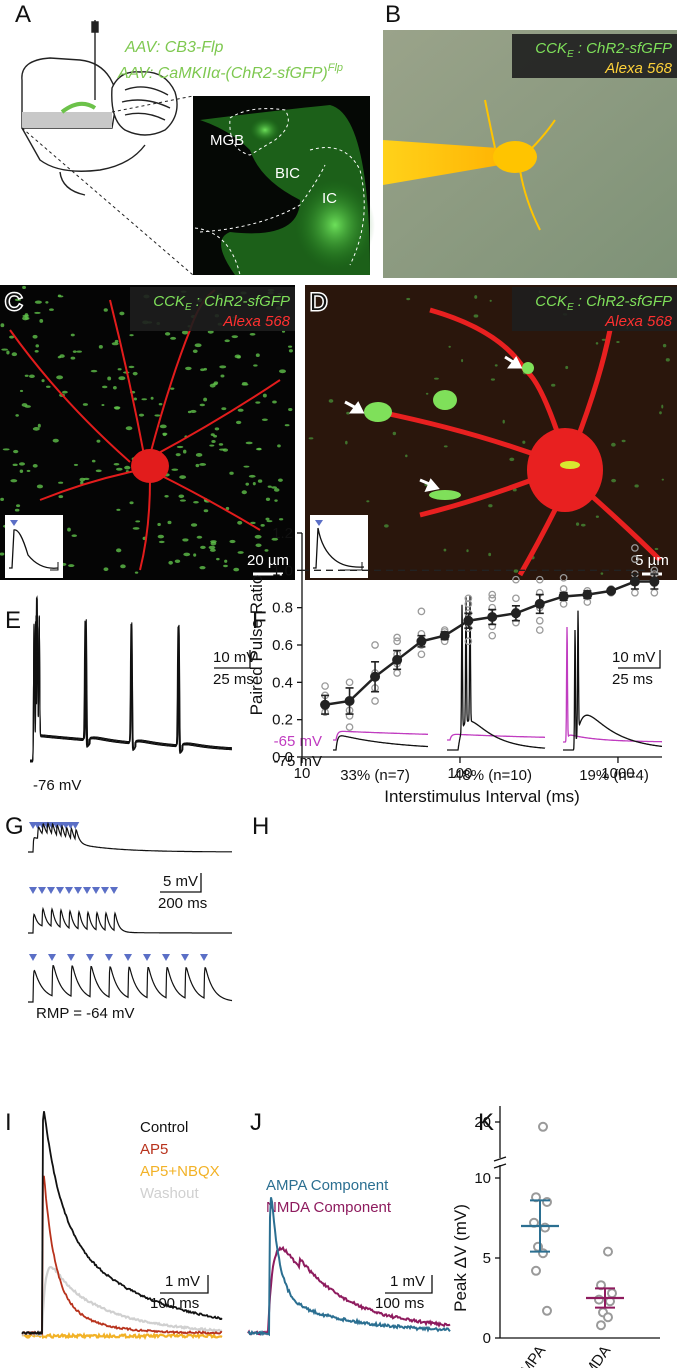  Describe the element at coordinates (99, 108) in the screenshot. I see `brain-sketch` at that location.